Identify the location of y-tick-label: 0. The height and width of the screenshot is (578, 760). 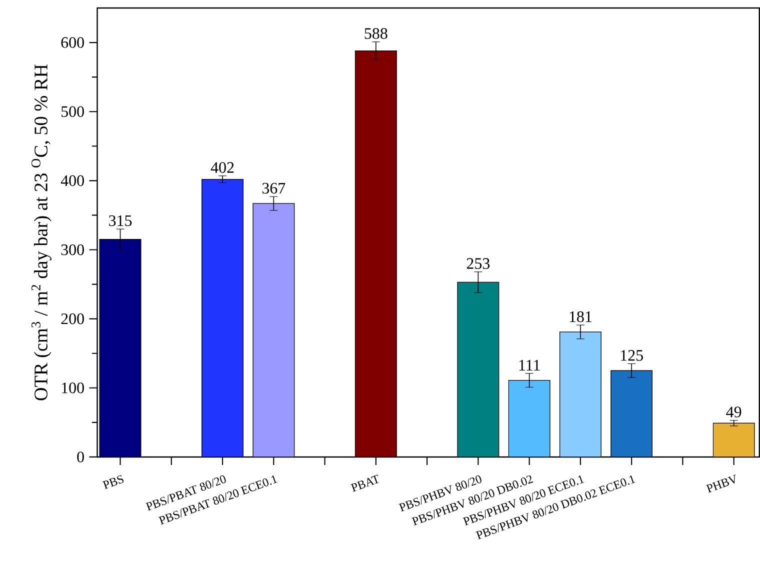
(80, 456).